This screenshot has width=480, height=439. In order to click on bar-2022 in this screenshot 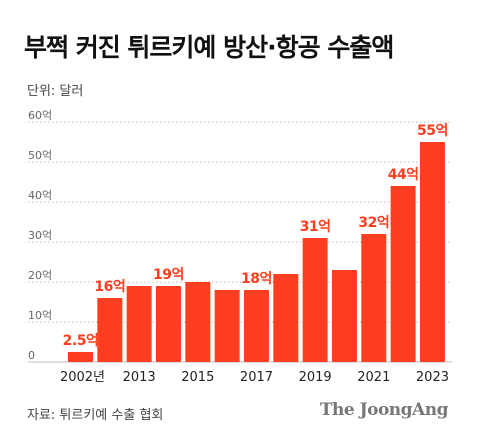, I will do `click(403, 274)`.